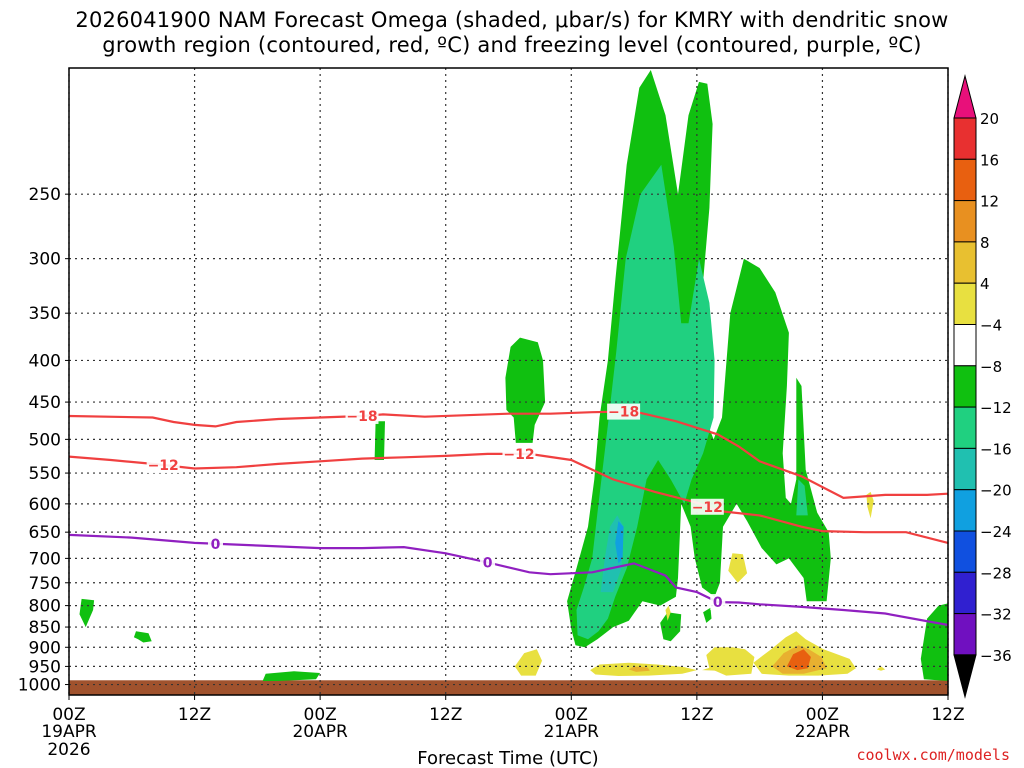  What do you see at coordinates (996, 491) in the screenshot?
I see `colorbar-label-9: −20` at bounding box center [996, 491].